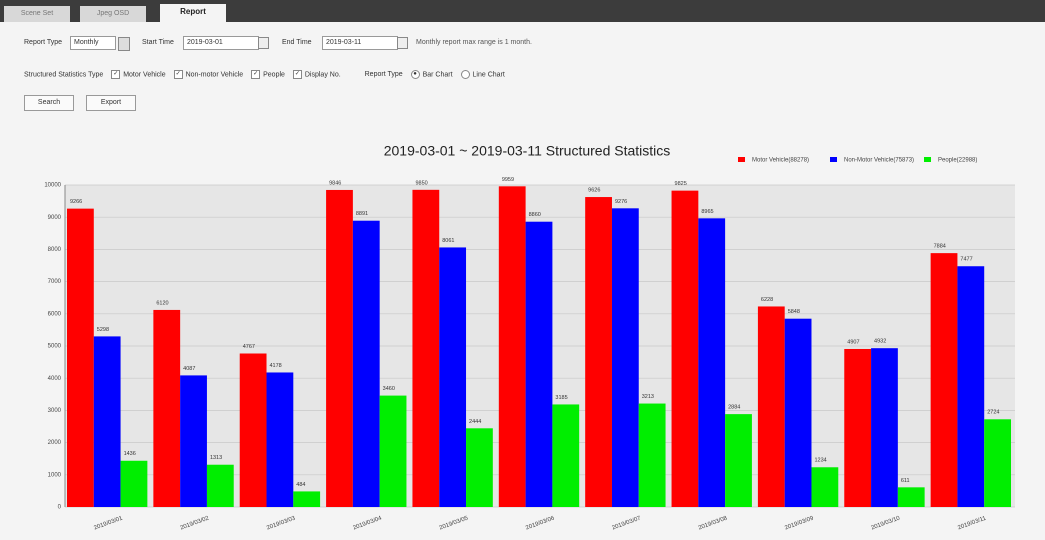 The height and width of the screenshot is (540, 1045). Describe the element at coordinates (362, 214) in the screenshot. I see `value-label: 8891` at that location.